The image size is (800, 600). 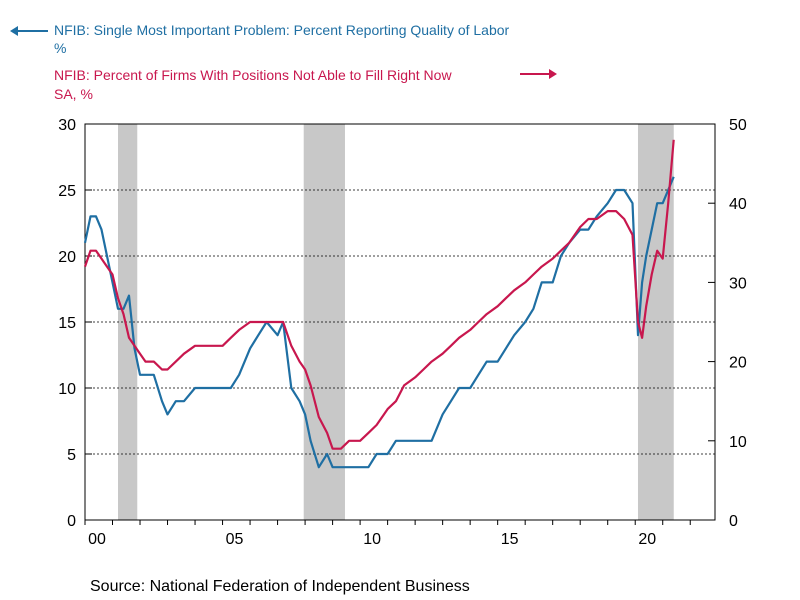 I want to click on left-tick-label: 0, so click(x=71, y=521).